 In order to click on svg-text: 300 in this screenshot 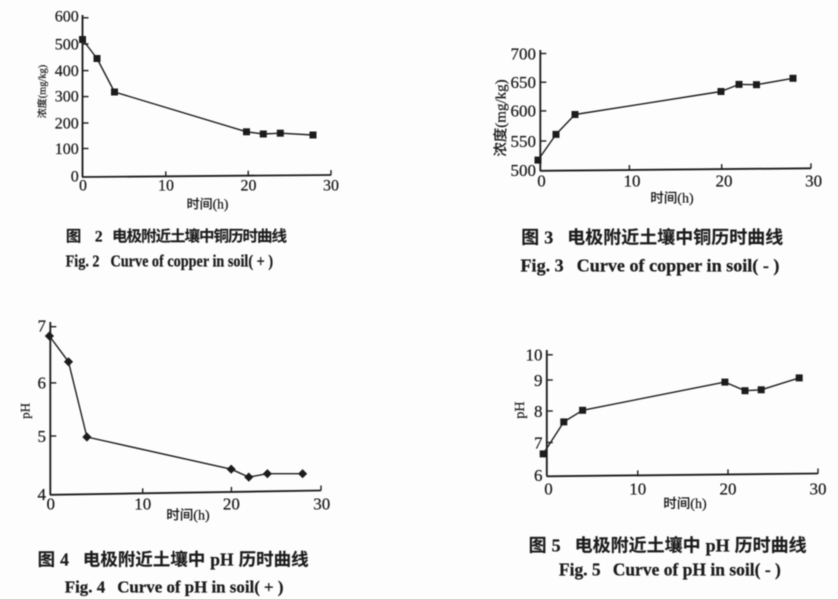, I will do `click(67, 97)`.